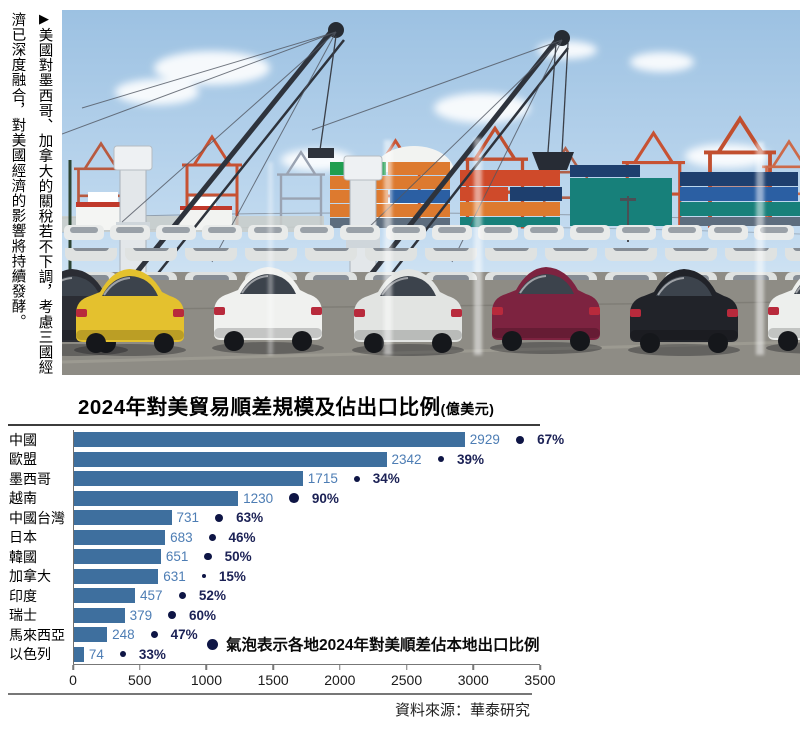 This screenshot has height=731, width=800. I want to click on category-label: 以色列, so click(30, 654).